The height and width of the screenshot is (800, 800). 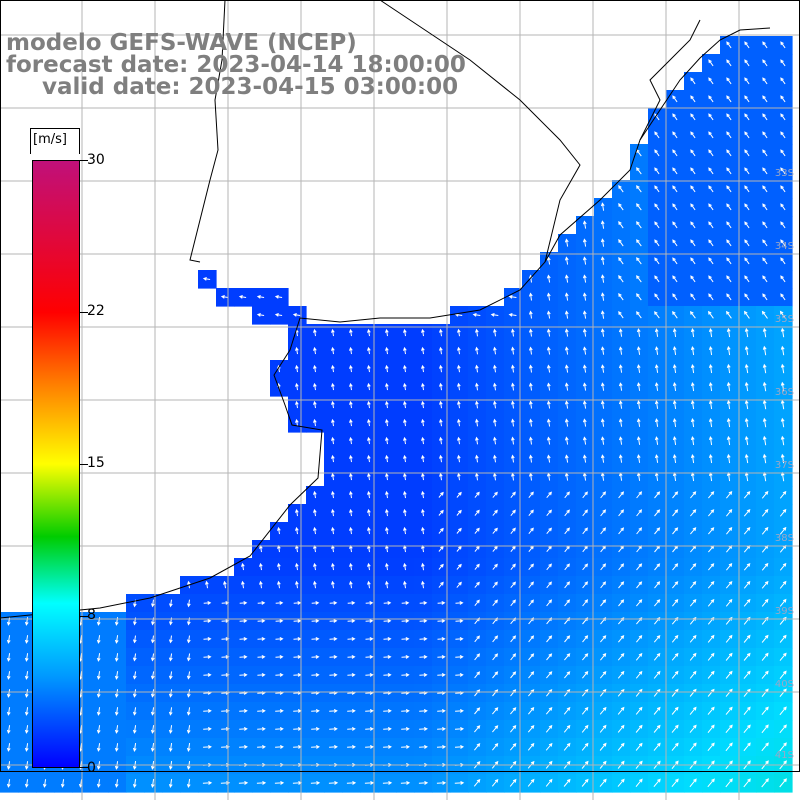 What do you see at coordinates (91, 768) in the screenshot?
I see `colorbar-tick-0: 0` at bounding box center [91, 768].